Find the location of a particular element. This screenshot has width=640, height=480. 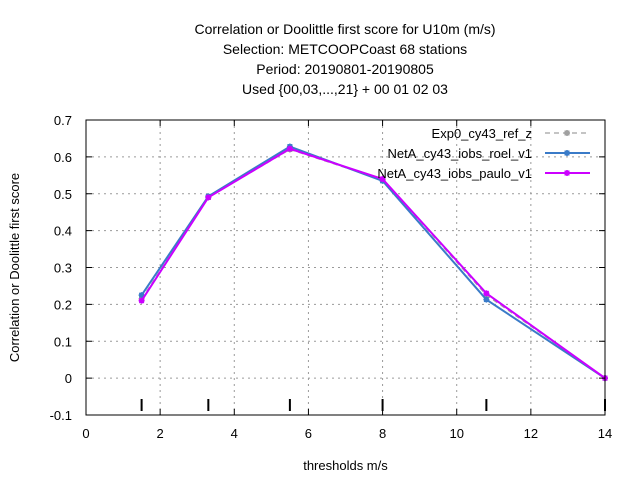

y-tick-label: 0.5 is located at coordinates (63, 194).